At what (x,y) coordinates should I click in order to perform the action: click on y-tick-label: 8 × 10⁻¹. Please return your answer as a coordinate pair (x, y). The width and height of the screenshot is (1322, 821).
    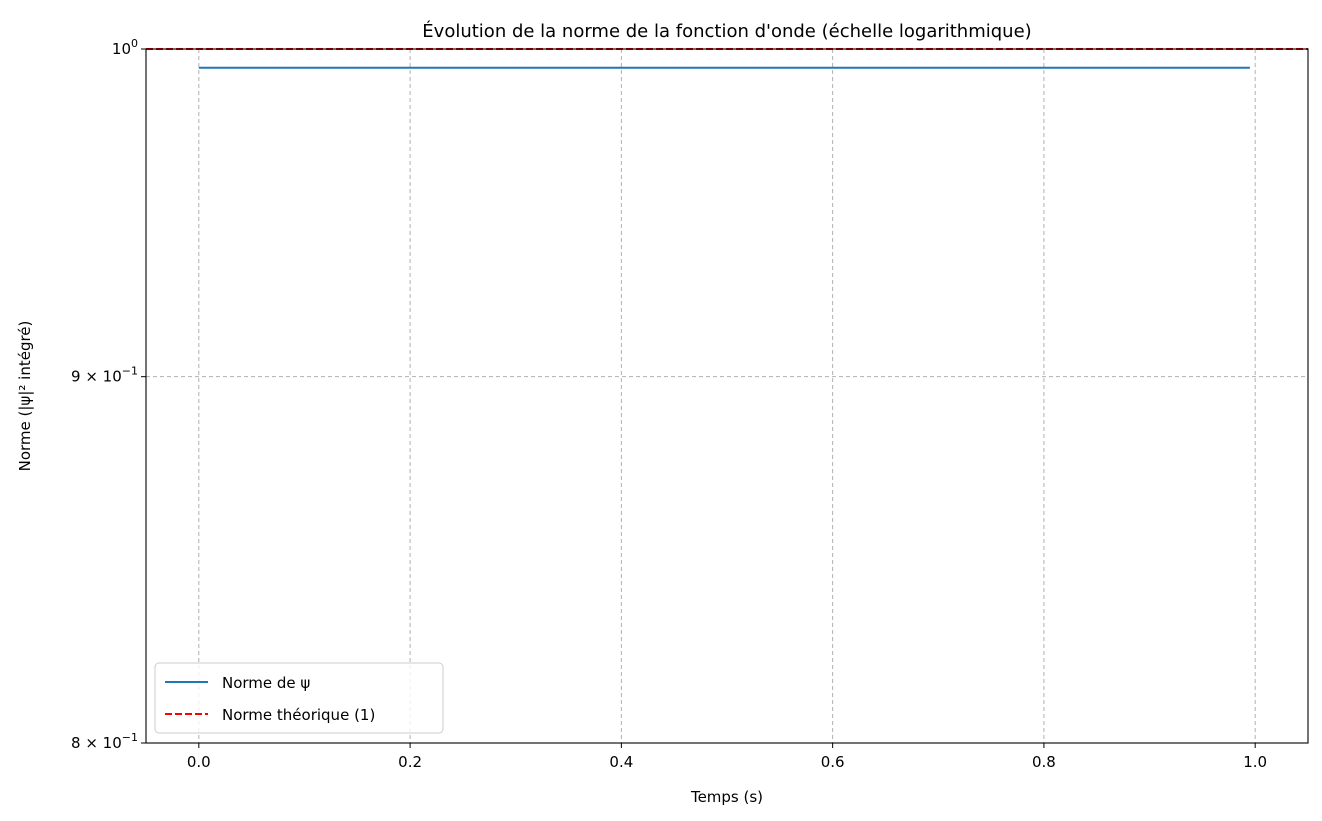
    Looking at the image, I should click on (104, 741).